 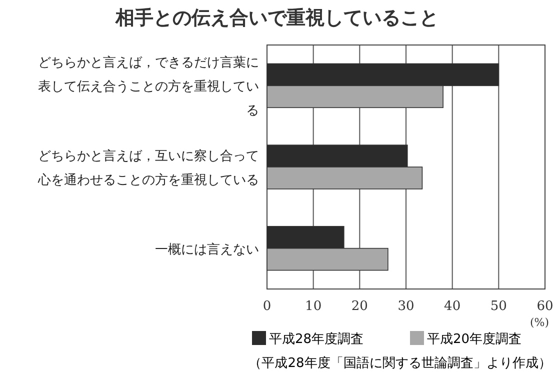 I want to click on x-tick-label: 20, so click(x=359, y=306).